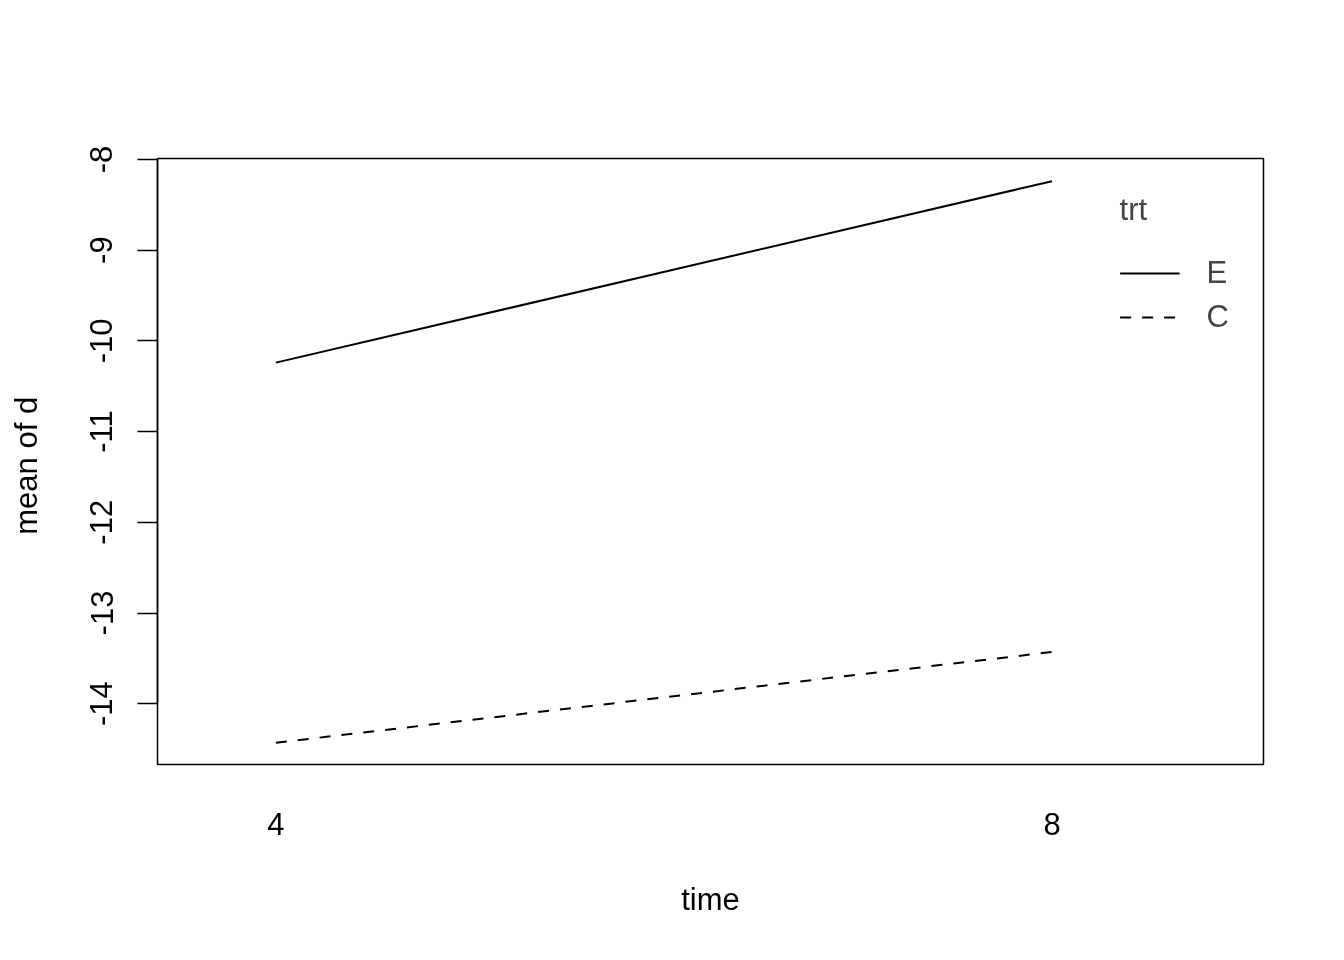  Describe the element at coordinates (102, 250) in the screenshot. I see `y-tick-label: -9` at that location.